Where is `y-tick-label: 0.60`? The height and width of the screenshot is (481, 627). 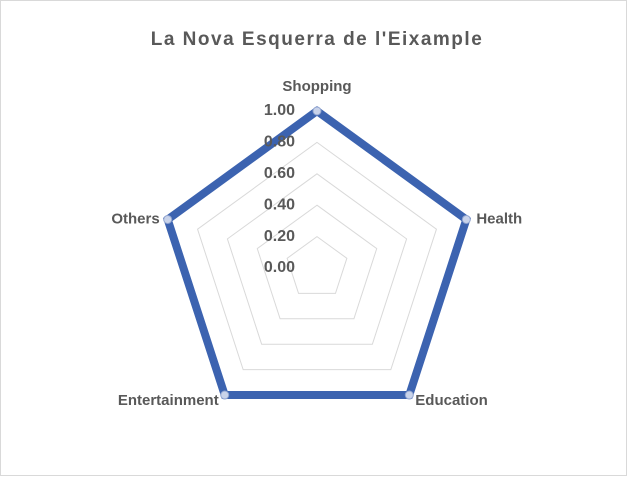 y-tick-label: 0.60 is located at coordinates (279, 173).